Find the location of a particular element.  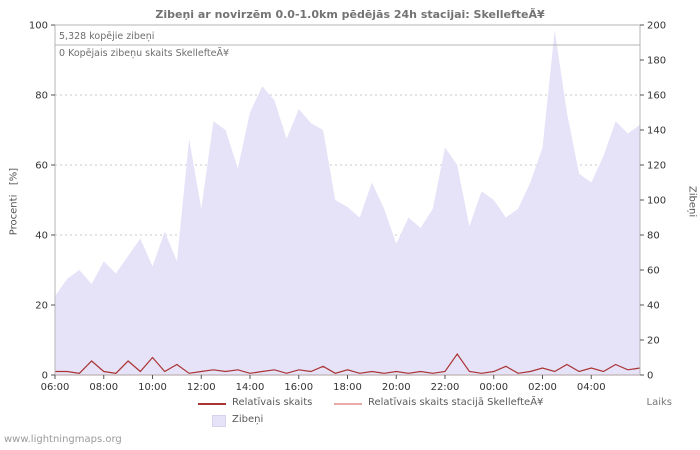

right-tick-label: 80 is located at coordinates (653, 236).